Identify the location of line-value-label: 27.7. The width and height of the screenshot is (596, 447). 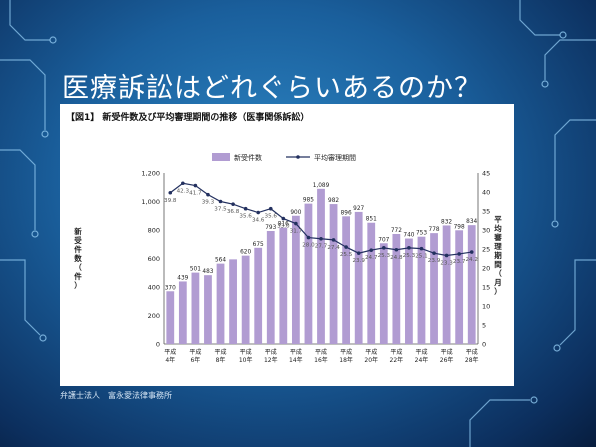
(321, 247).